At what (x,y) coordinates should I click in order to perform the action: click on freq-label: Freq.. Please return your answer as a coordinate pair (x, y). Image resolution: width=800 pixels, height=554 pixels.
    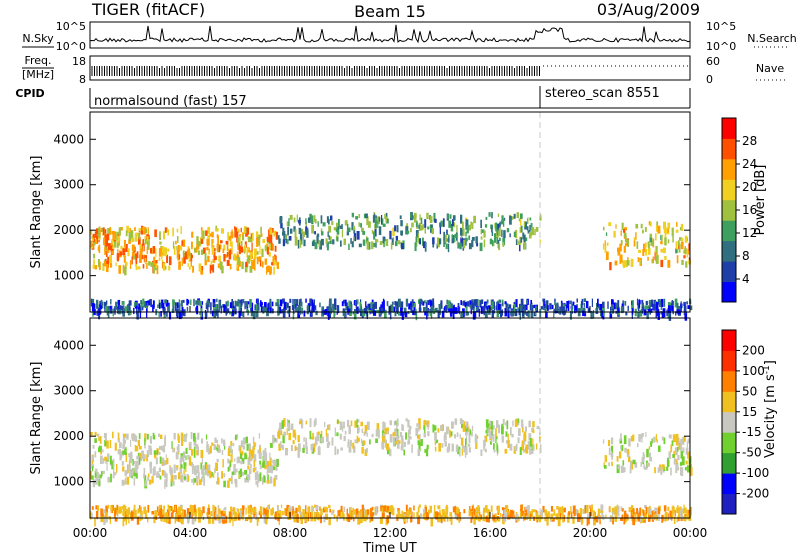
    Looking at the image, I should click on (37, 60).